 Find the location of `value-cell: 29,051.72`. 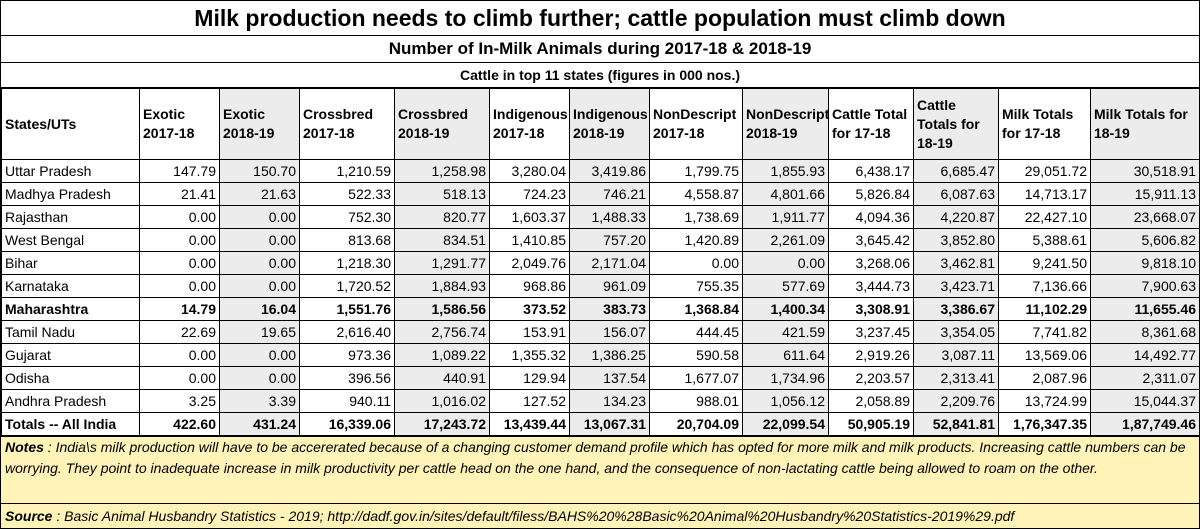

value-cell: 29,051.72 is located at coordinates (1044, 171).